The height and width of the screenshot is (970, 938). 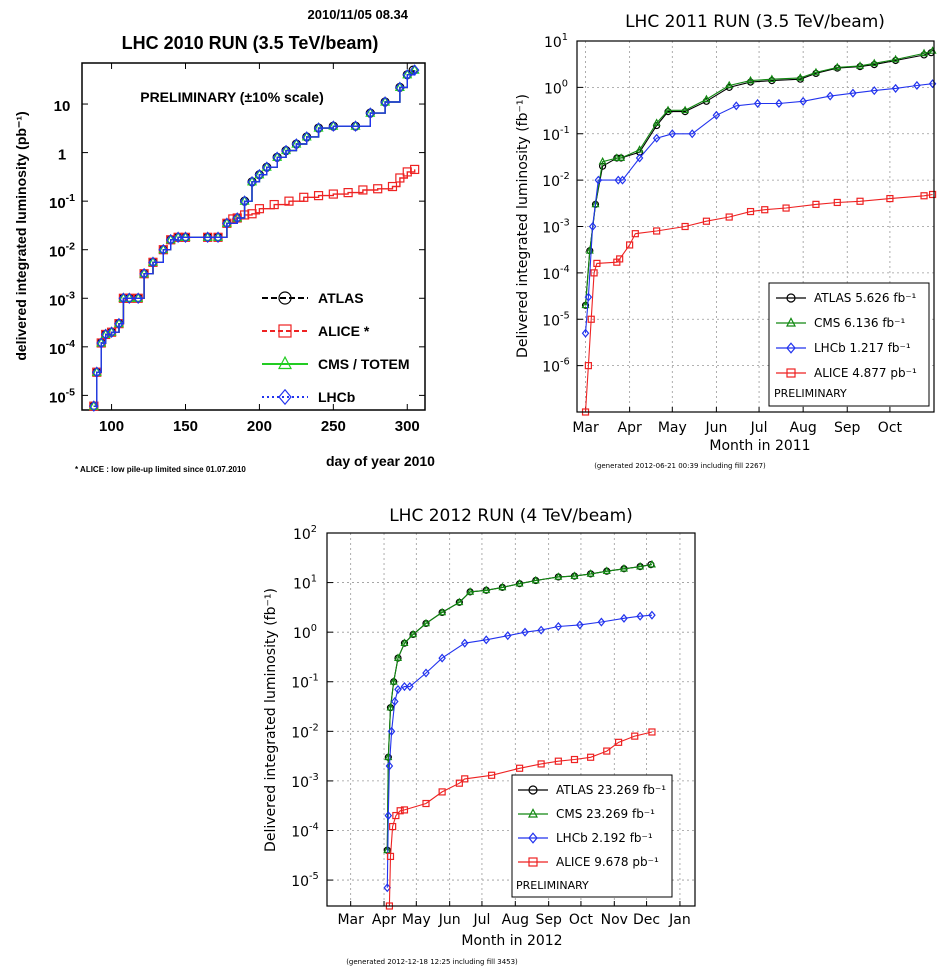 What do you see at coordinates (511, 941) in the screenshot?
I see `x-axis-label: Month in 2012` at bounding box center [511, 941].